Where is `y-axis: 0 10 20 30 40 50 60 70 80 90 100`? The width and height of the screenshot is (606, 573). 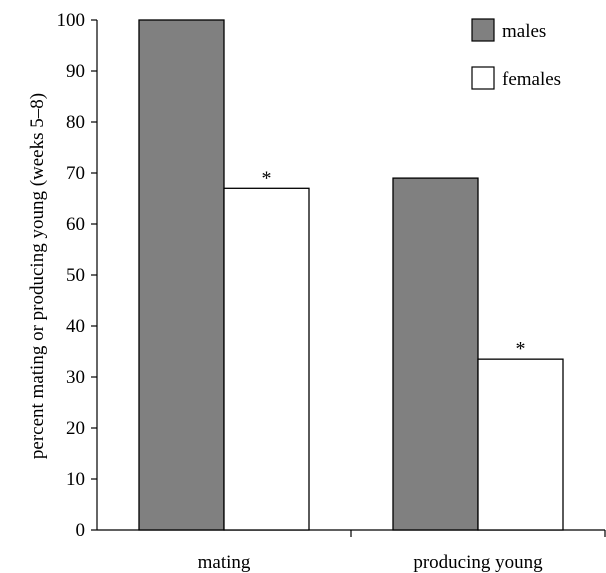 y-axis: 0 10 20 30 40 50 60 70 80 90 100 is located at coordinates (77, 275).